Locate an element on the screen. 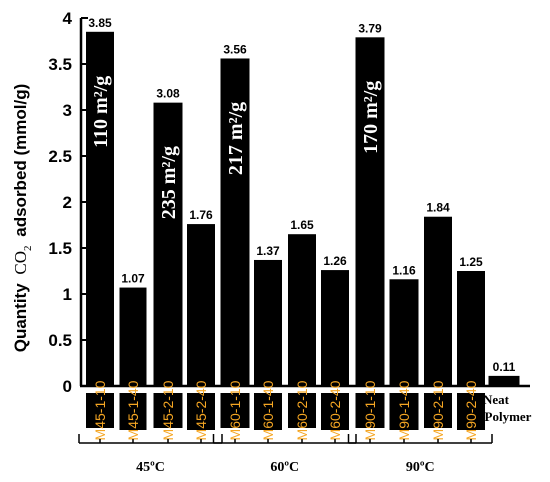 The width and height of the screenshot is (550, 482). group-label: 60ºC is located at coordinates (284, 467).